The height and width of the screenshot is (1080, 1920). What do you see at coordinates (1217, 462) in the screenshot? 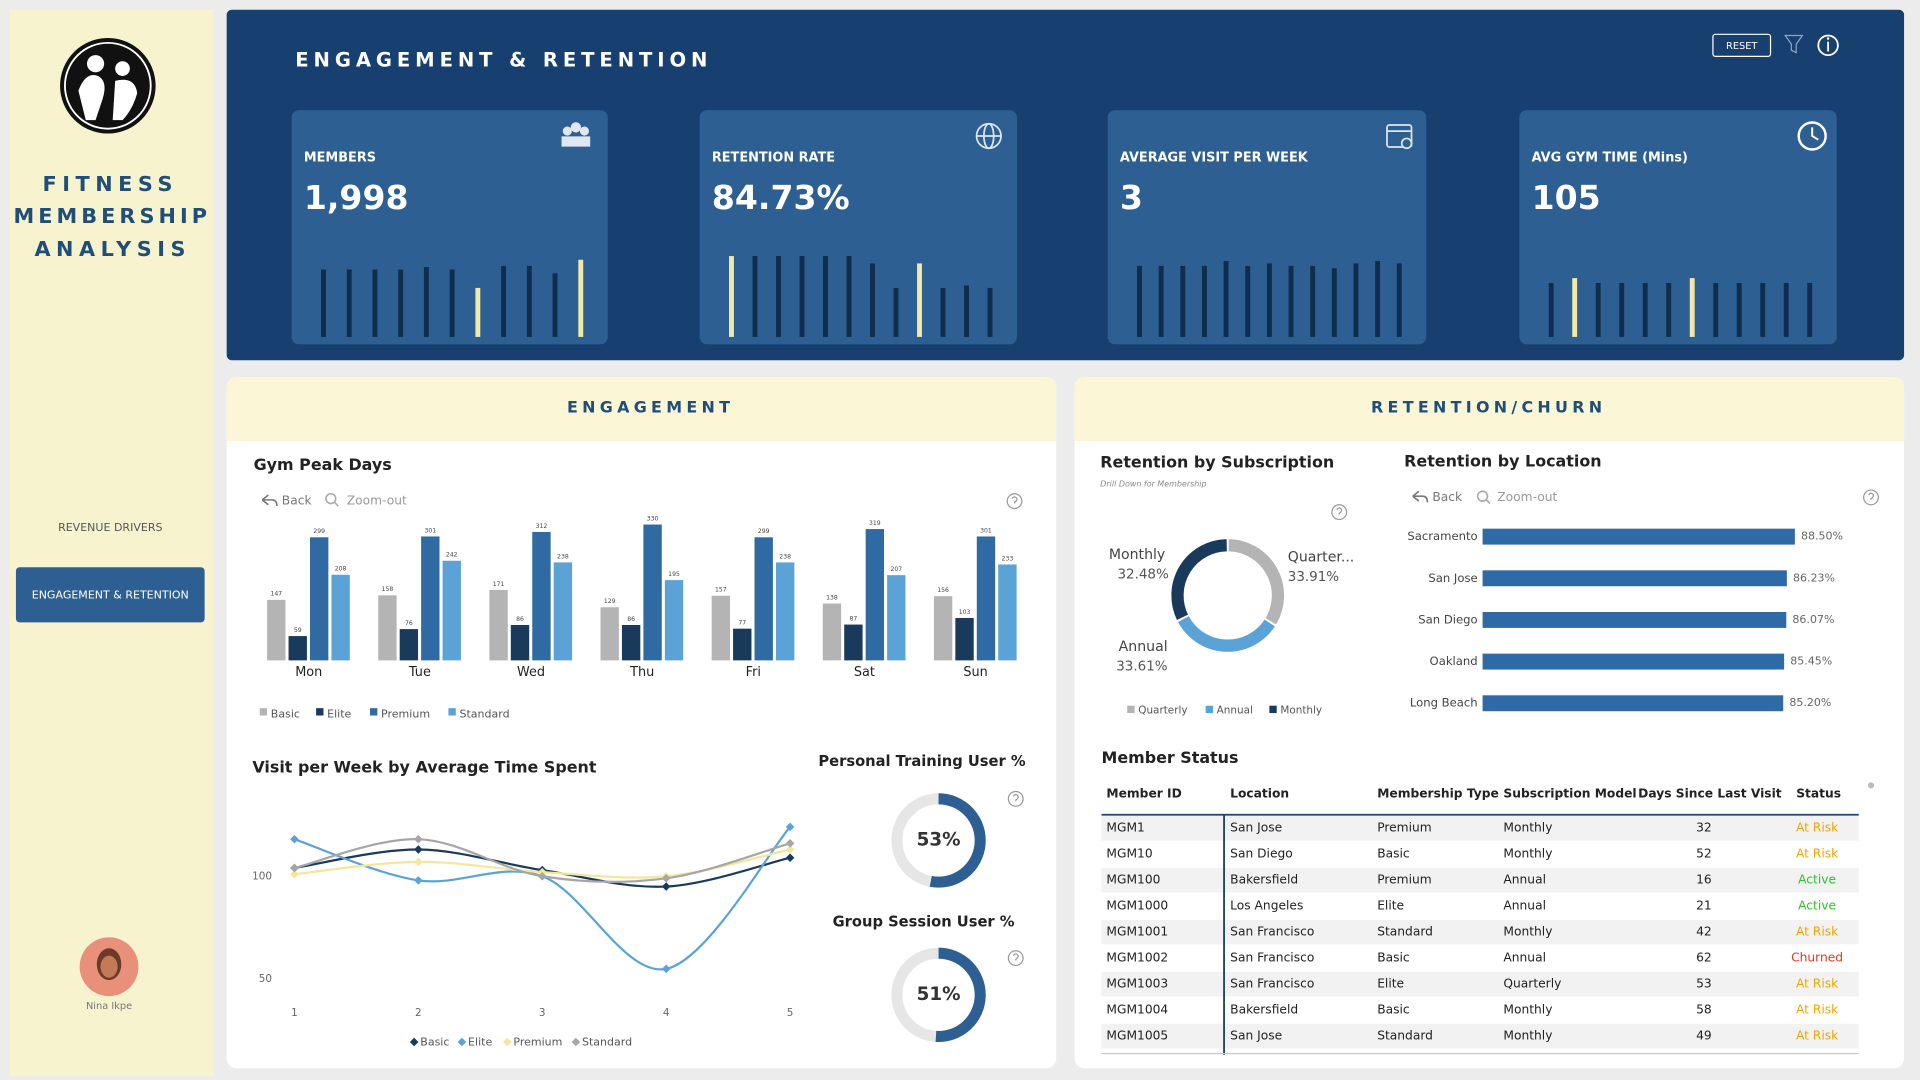
I see `chart-title: Retention by Subscription` at bounding box center [1217, 462].